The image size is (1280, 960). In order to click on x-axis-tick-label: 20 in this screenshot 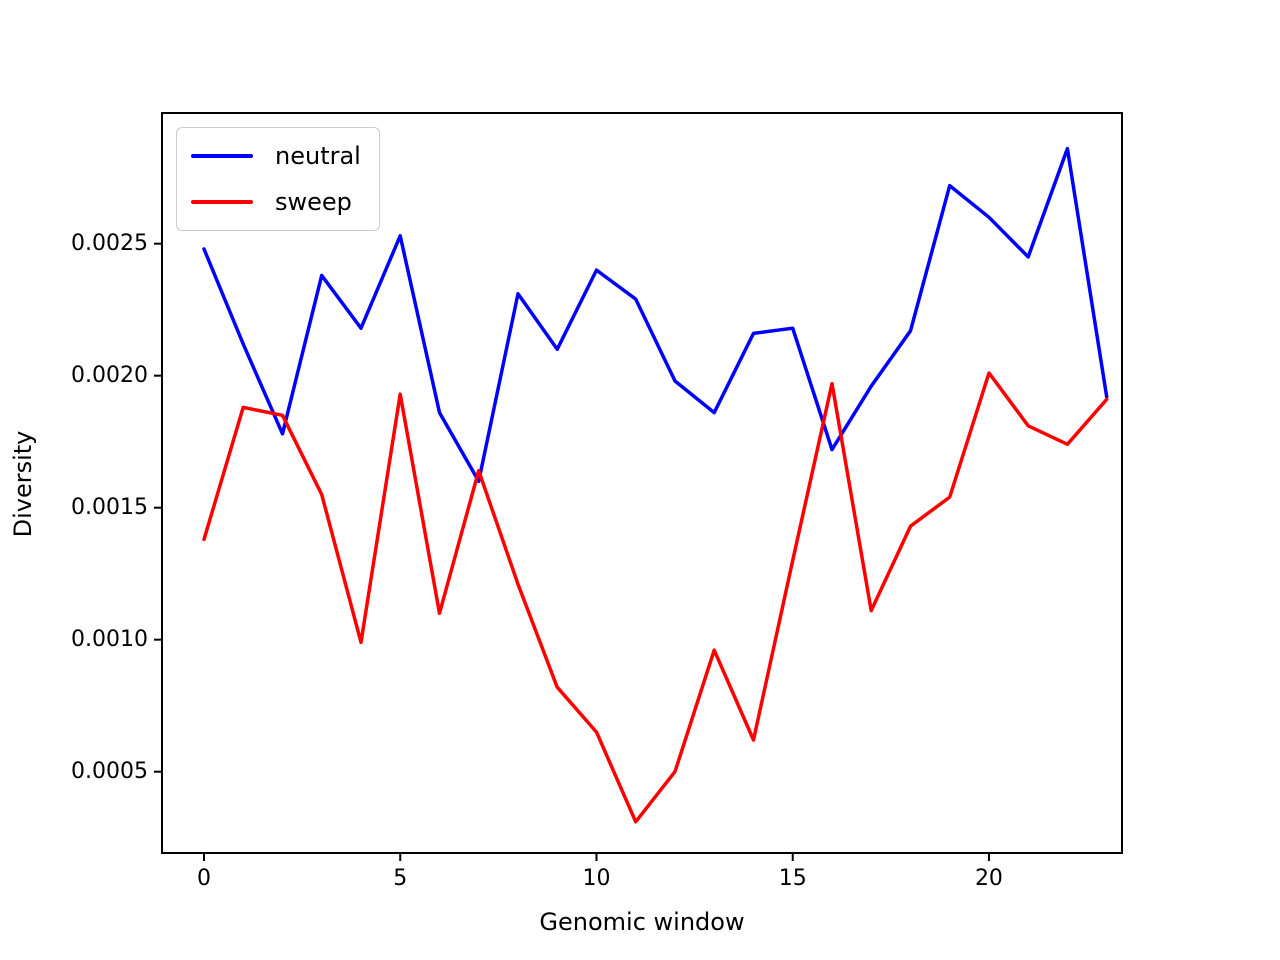, I will do `click(988, 878)`.